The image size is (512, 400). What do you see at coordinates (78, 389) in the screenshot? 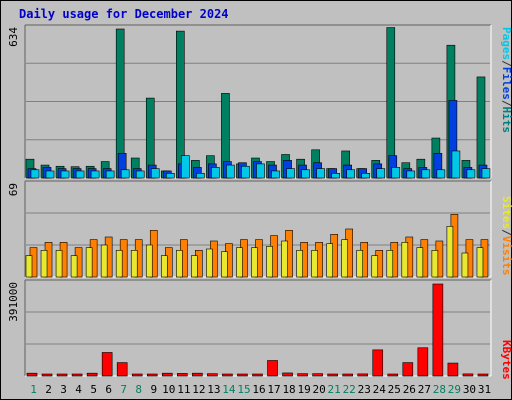
I see `x-tick-label: 4` at bounding box center [78, 389].